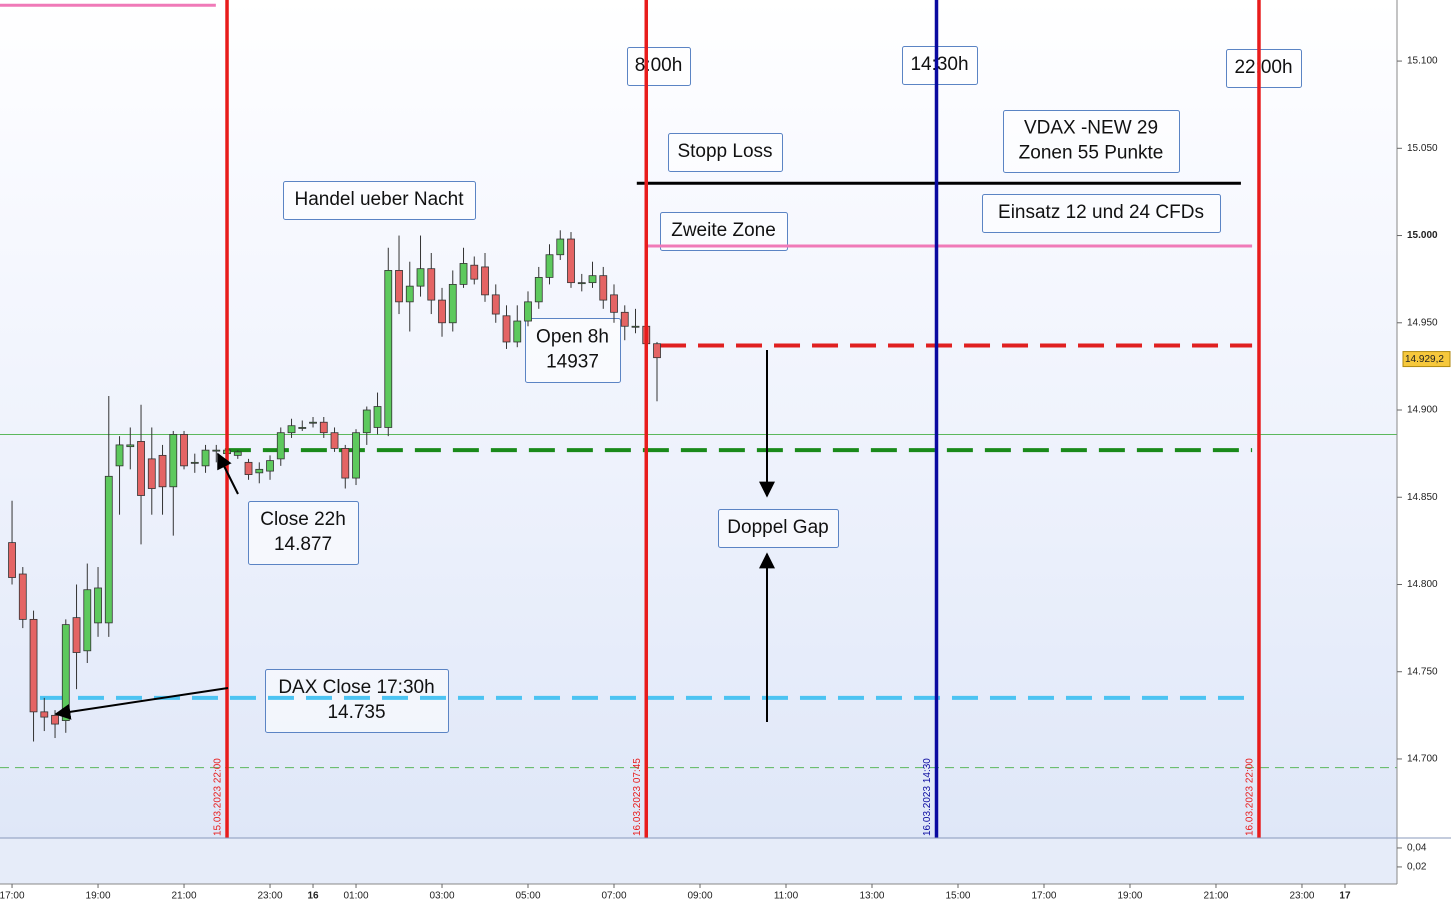  Describe the element at coordinates (12, 896) in the screenshot. I see `x-tick-label: 17:00` at that location.